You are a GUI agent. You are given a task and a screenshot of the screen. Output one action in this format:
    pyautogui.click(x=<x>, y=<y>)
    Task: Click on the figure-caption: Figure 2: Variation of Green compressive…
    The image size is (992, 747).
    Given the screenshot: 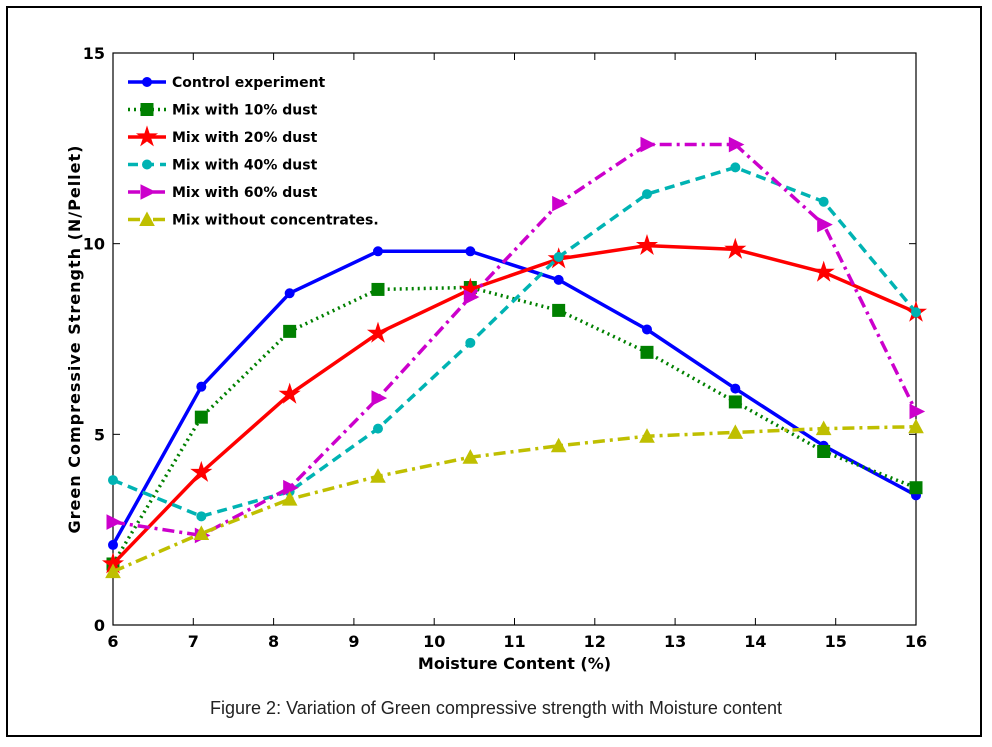 What is the action you would take?
    pyautogui.click(x=496, y=708)
    